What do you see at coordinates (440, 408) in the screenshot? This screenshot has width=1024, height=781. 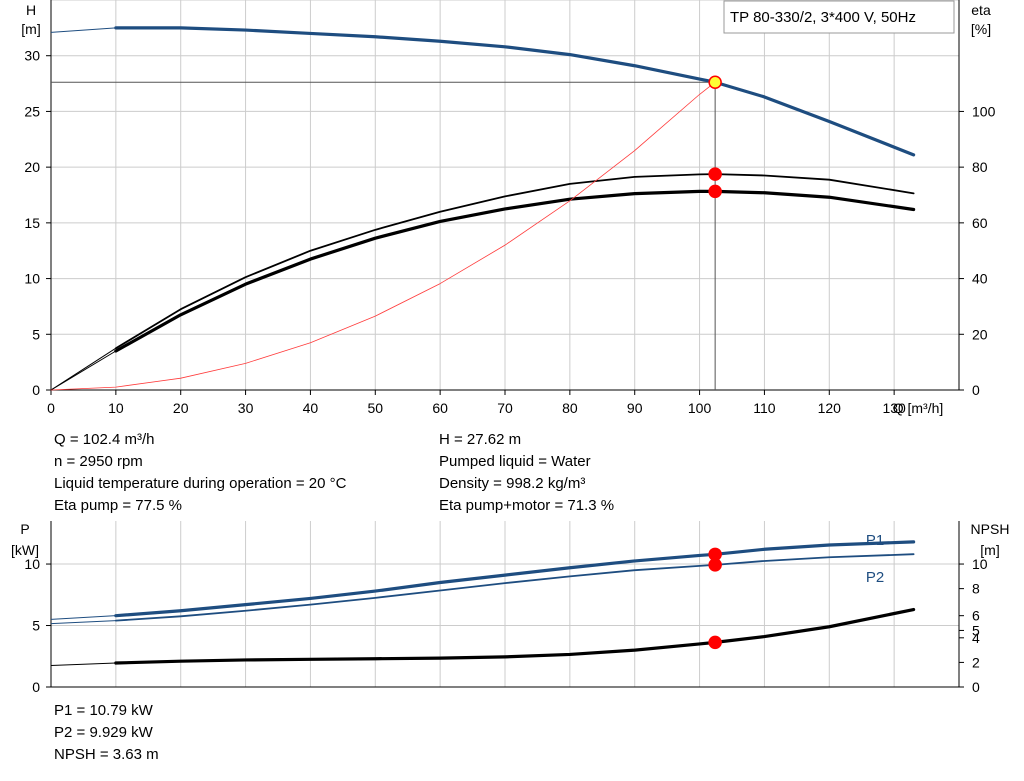 I see `x-tick-label: 60` at bounding box center [440, 408].